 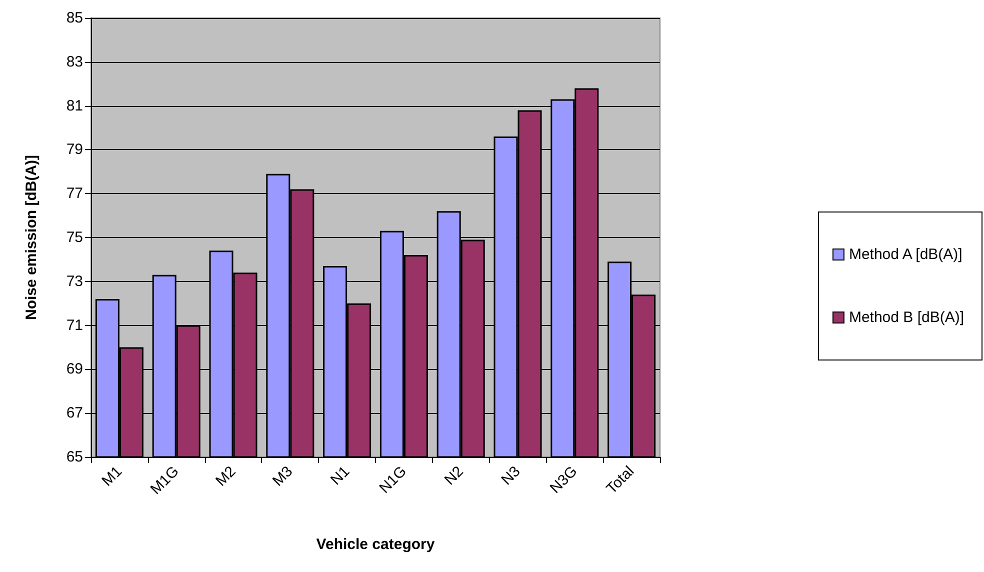 I want to click on legend-label: Method B [dB(A)], so click(x=906, y=317).